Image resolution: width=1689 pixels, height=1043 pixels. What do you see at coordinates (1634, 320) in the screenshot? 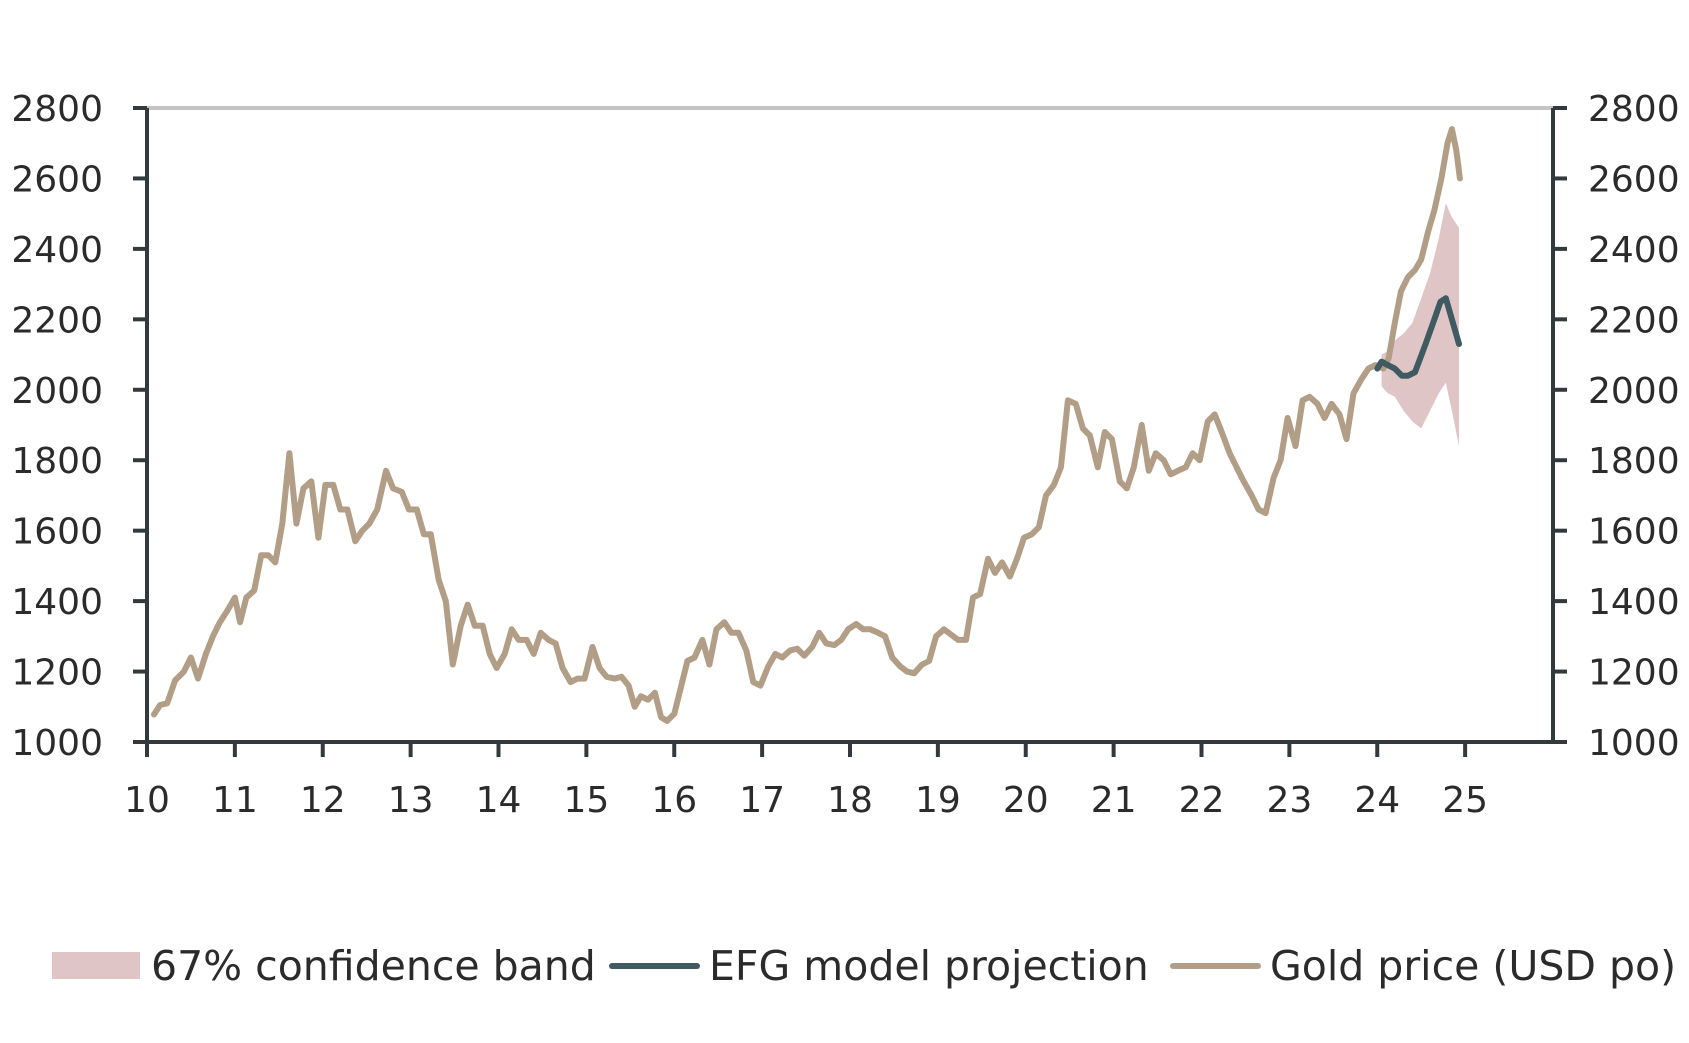
I see `y-tick-label-right: 2200` at bounding box center [1634, 320].